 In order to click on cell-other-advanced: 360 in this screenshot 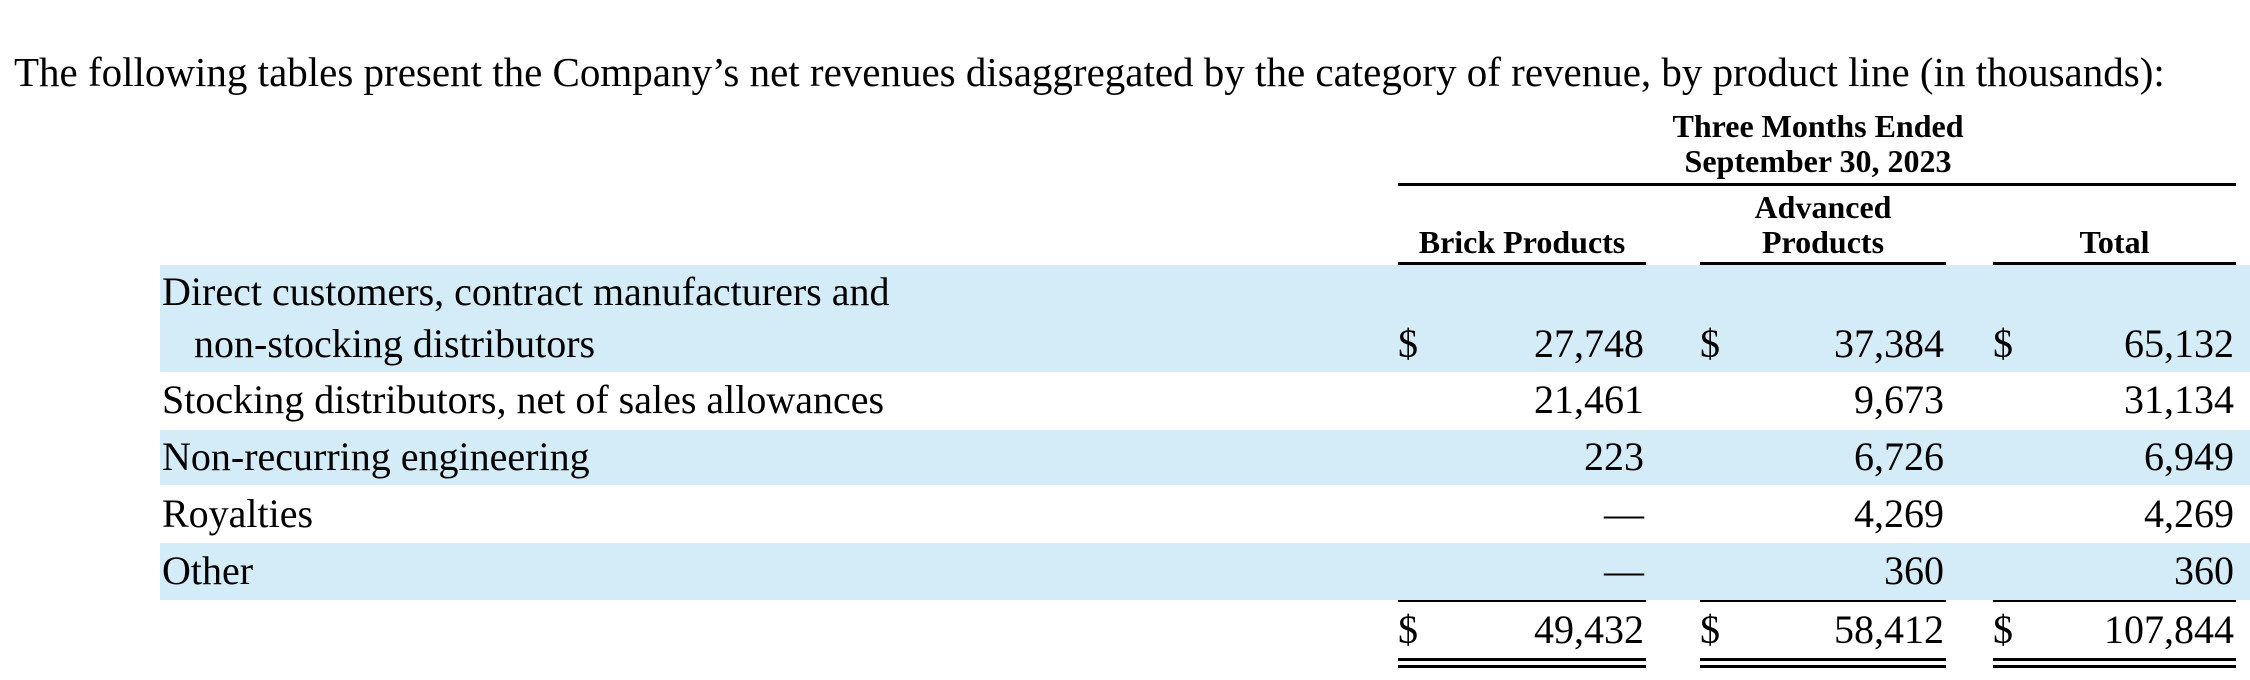, I will do `click(1914, 570)`.